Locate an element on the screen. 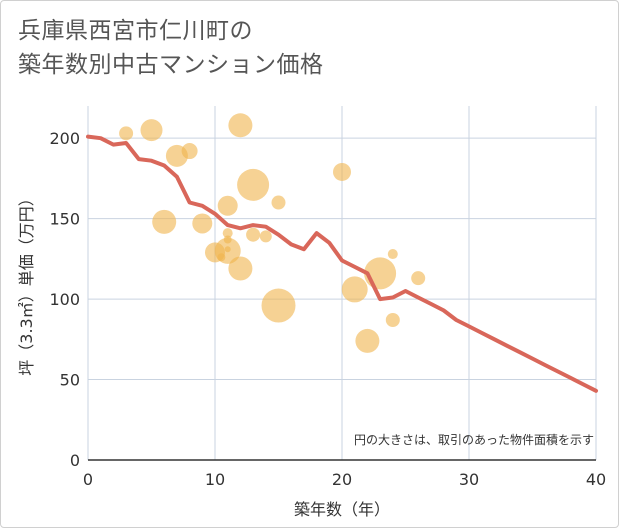 Image resolution: width=621 pixels, height=530 pixels. y-tick-label: 0 is located at coordinates (75, 460).